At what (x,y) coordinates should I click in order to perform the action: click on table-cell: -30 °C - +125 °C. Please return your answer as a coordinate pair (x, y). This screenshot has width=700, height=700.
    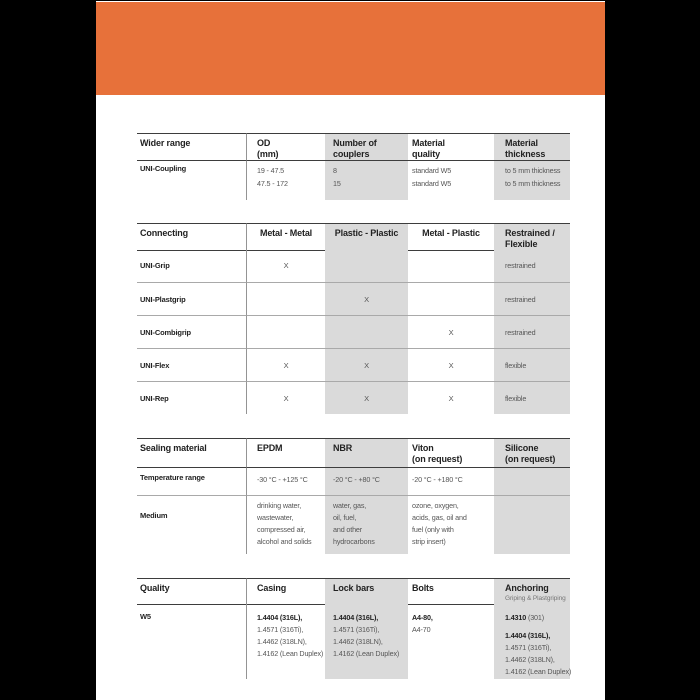
    Looking at the image, I should click on (286, 481).